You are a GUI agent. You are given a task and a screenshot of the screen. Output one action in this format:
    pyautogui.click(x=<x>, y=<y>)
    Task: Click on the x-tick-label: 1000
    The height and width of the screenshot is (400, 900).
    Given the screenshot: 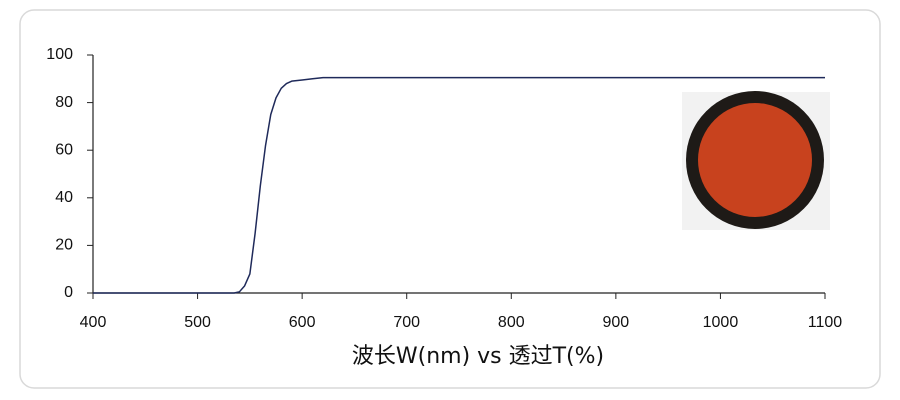 What is the action you would take?
    pyautogui.click(x=721, y=322)
    